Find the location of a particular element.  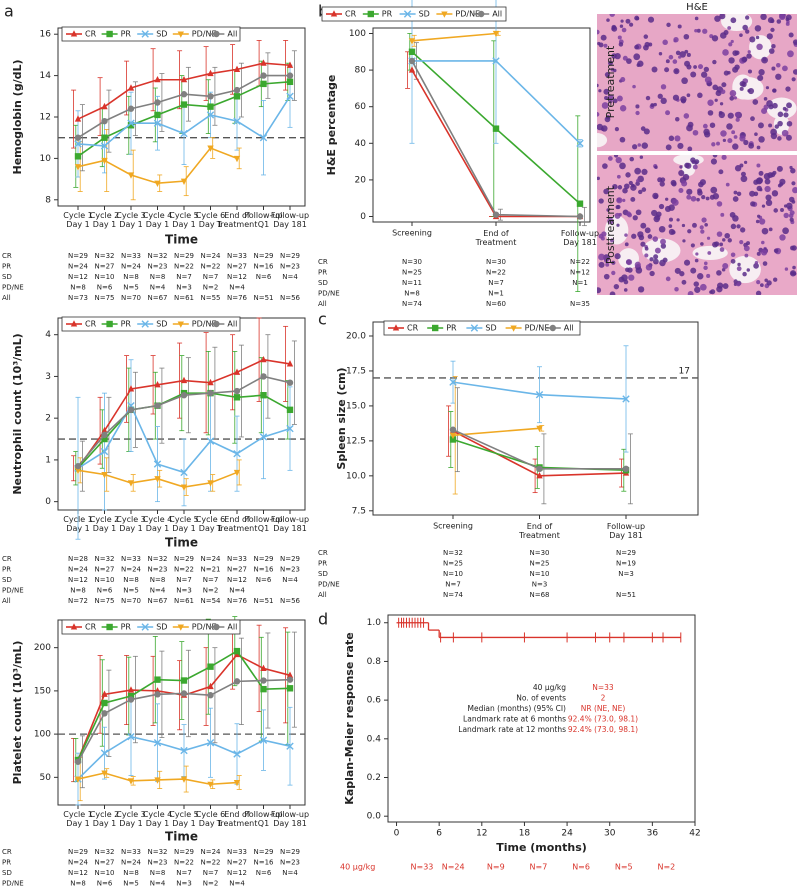

x-tick-label: 24 is located at coordinates (567, 834).